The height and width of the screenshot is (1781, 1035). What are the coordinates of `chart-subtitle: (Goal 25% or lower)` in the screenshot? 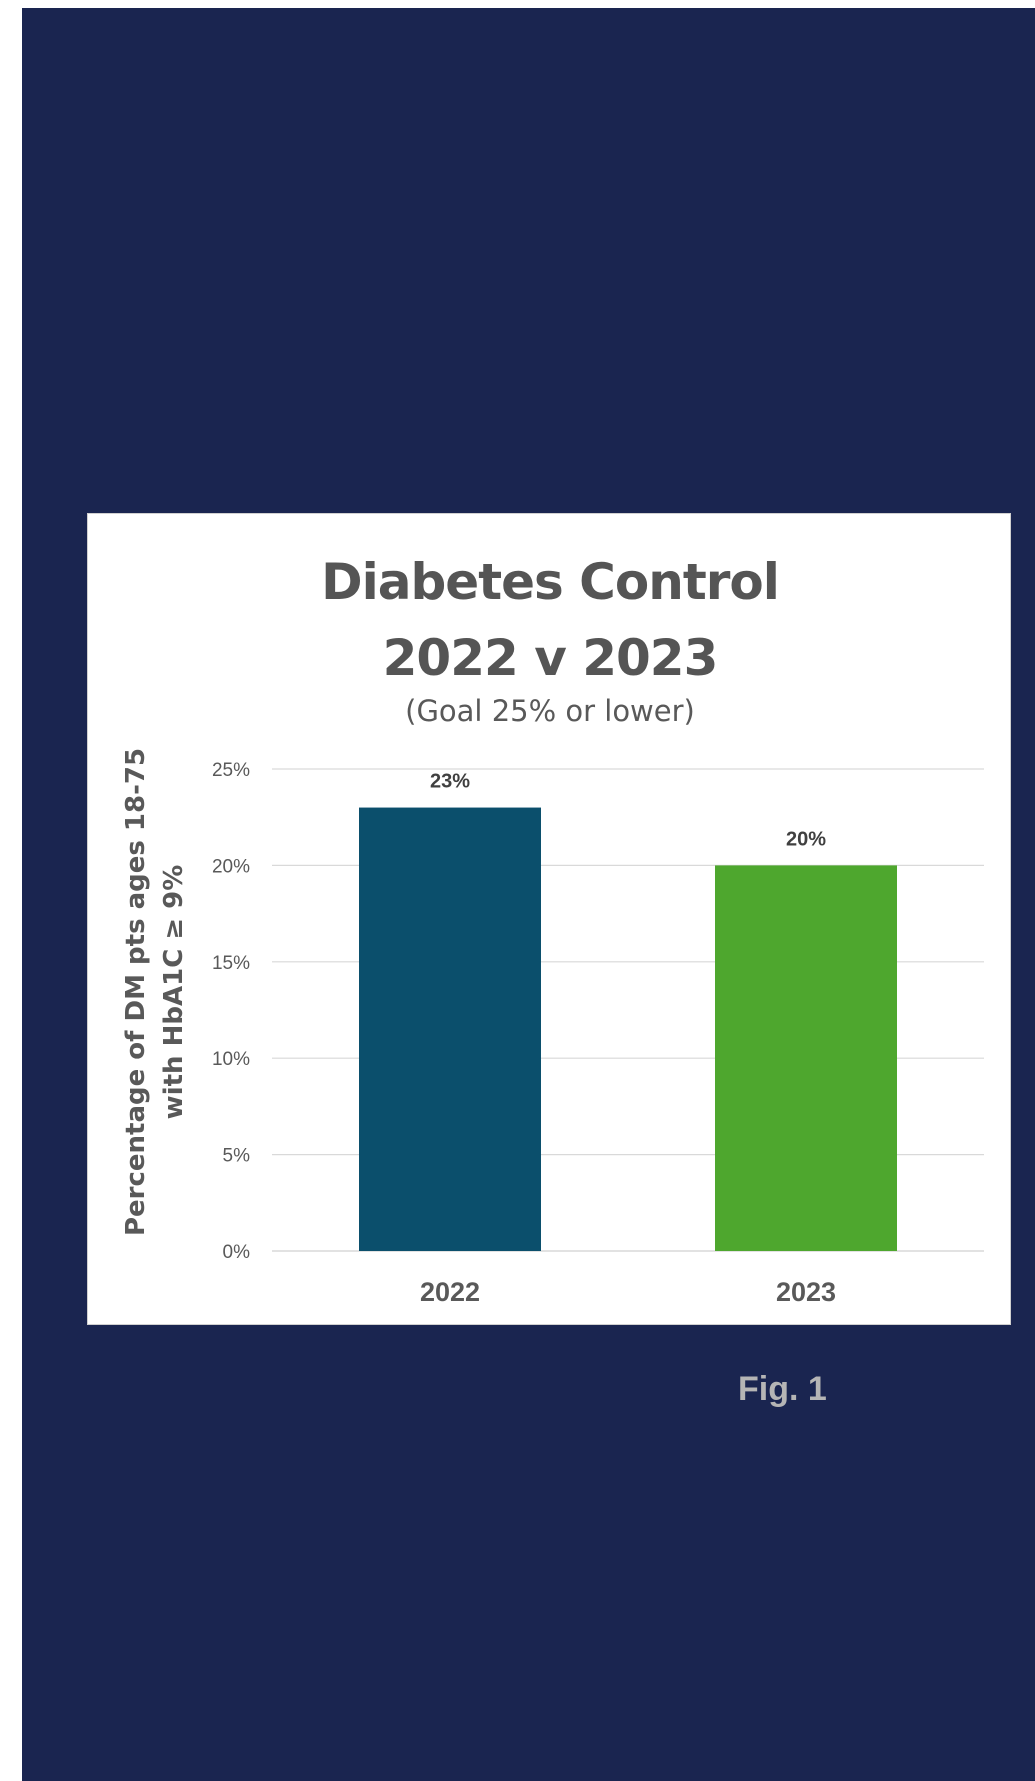 It's located at (550, 711).